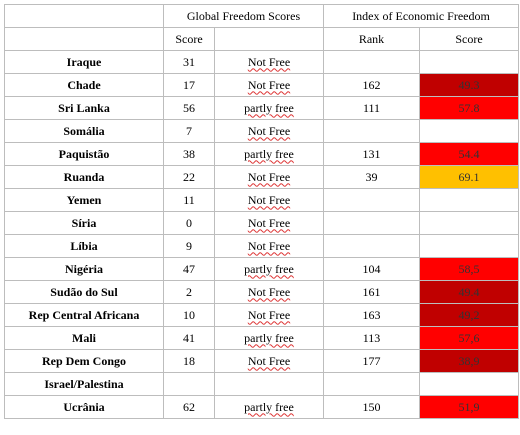 Image resolution: width=520 pixels, height=435 pixels. I want to click on table-row: Paquistão 38 partly free 131 54.4, so click(261, 154).